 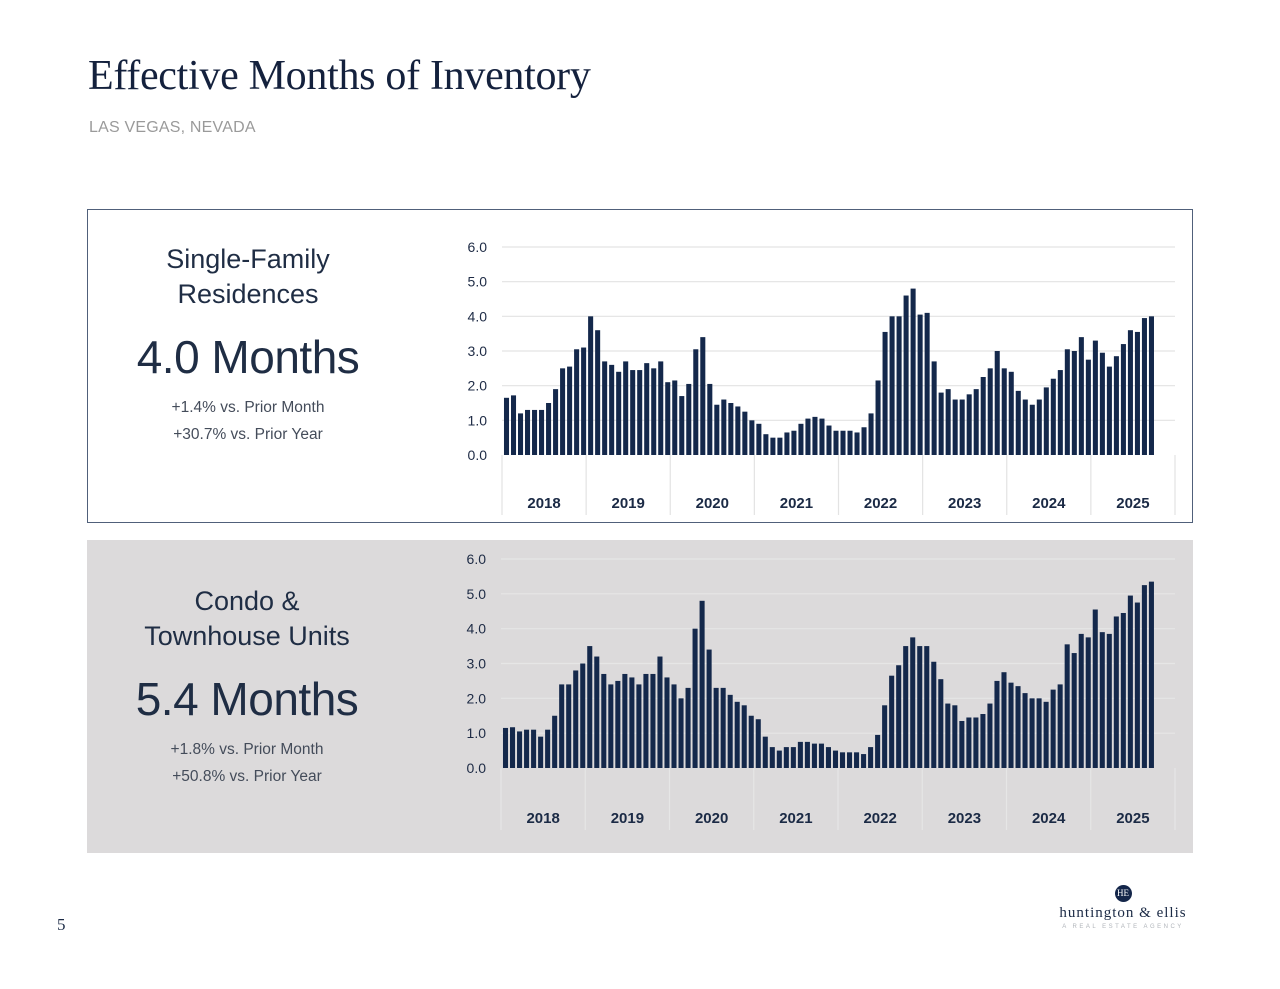 I want to click on category-label-line1: Condo &, so click(x=247, y=601).